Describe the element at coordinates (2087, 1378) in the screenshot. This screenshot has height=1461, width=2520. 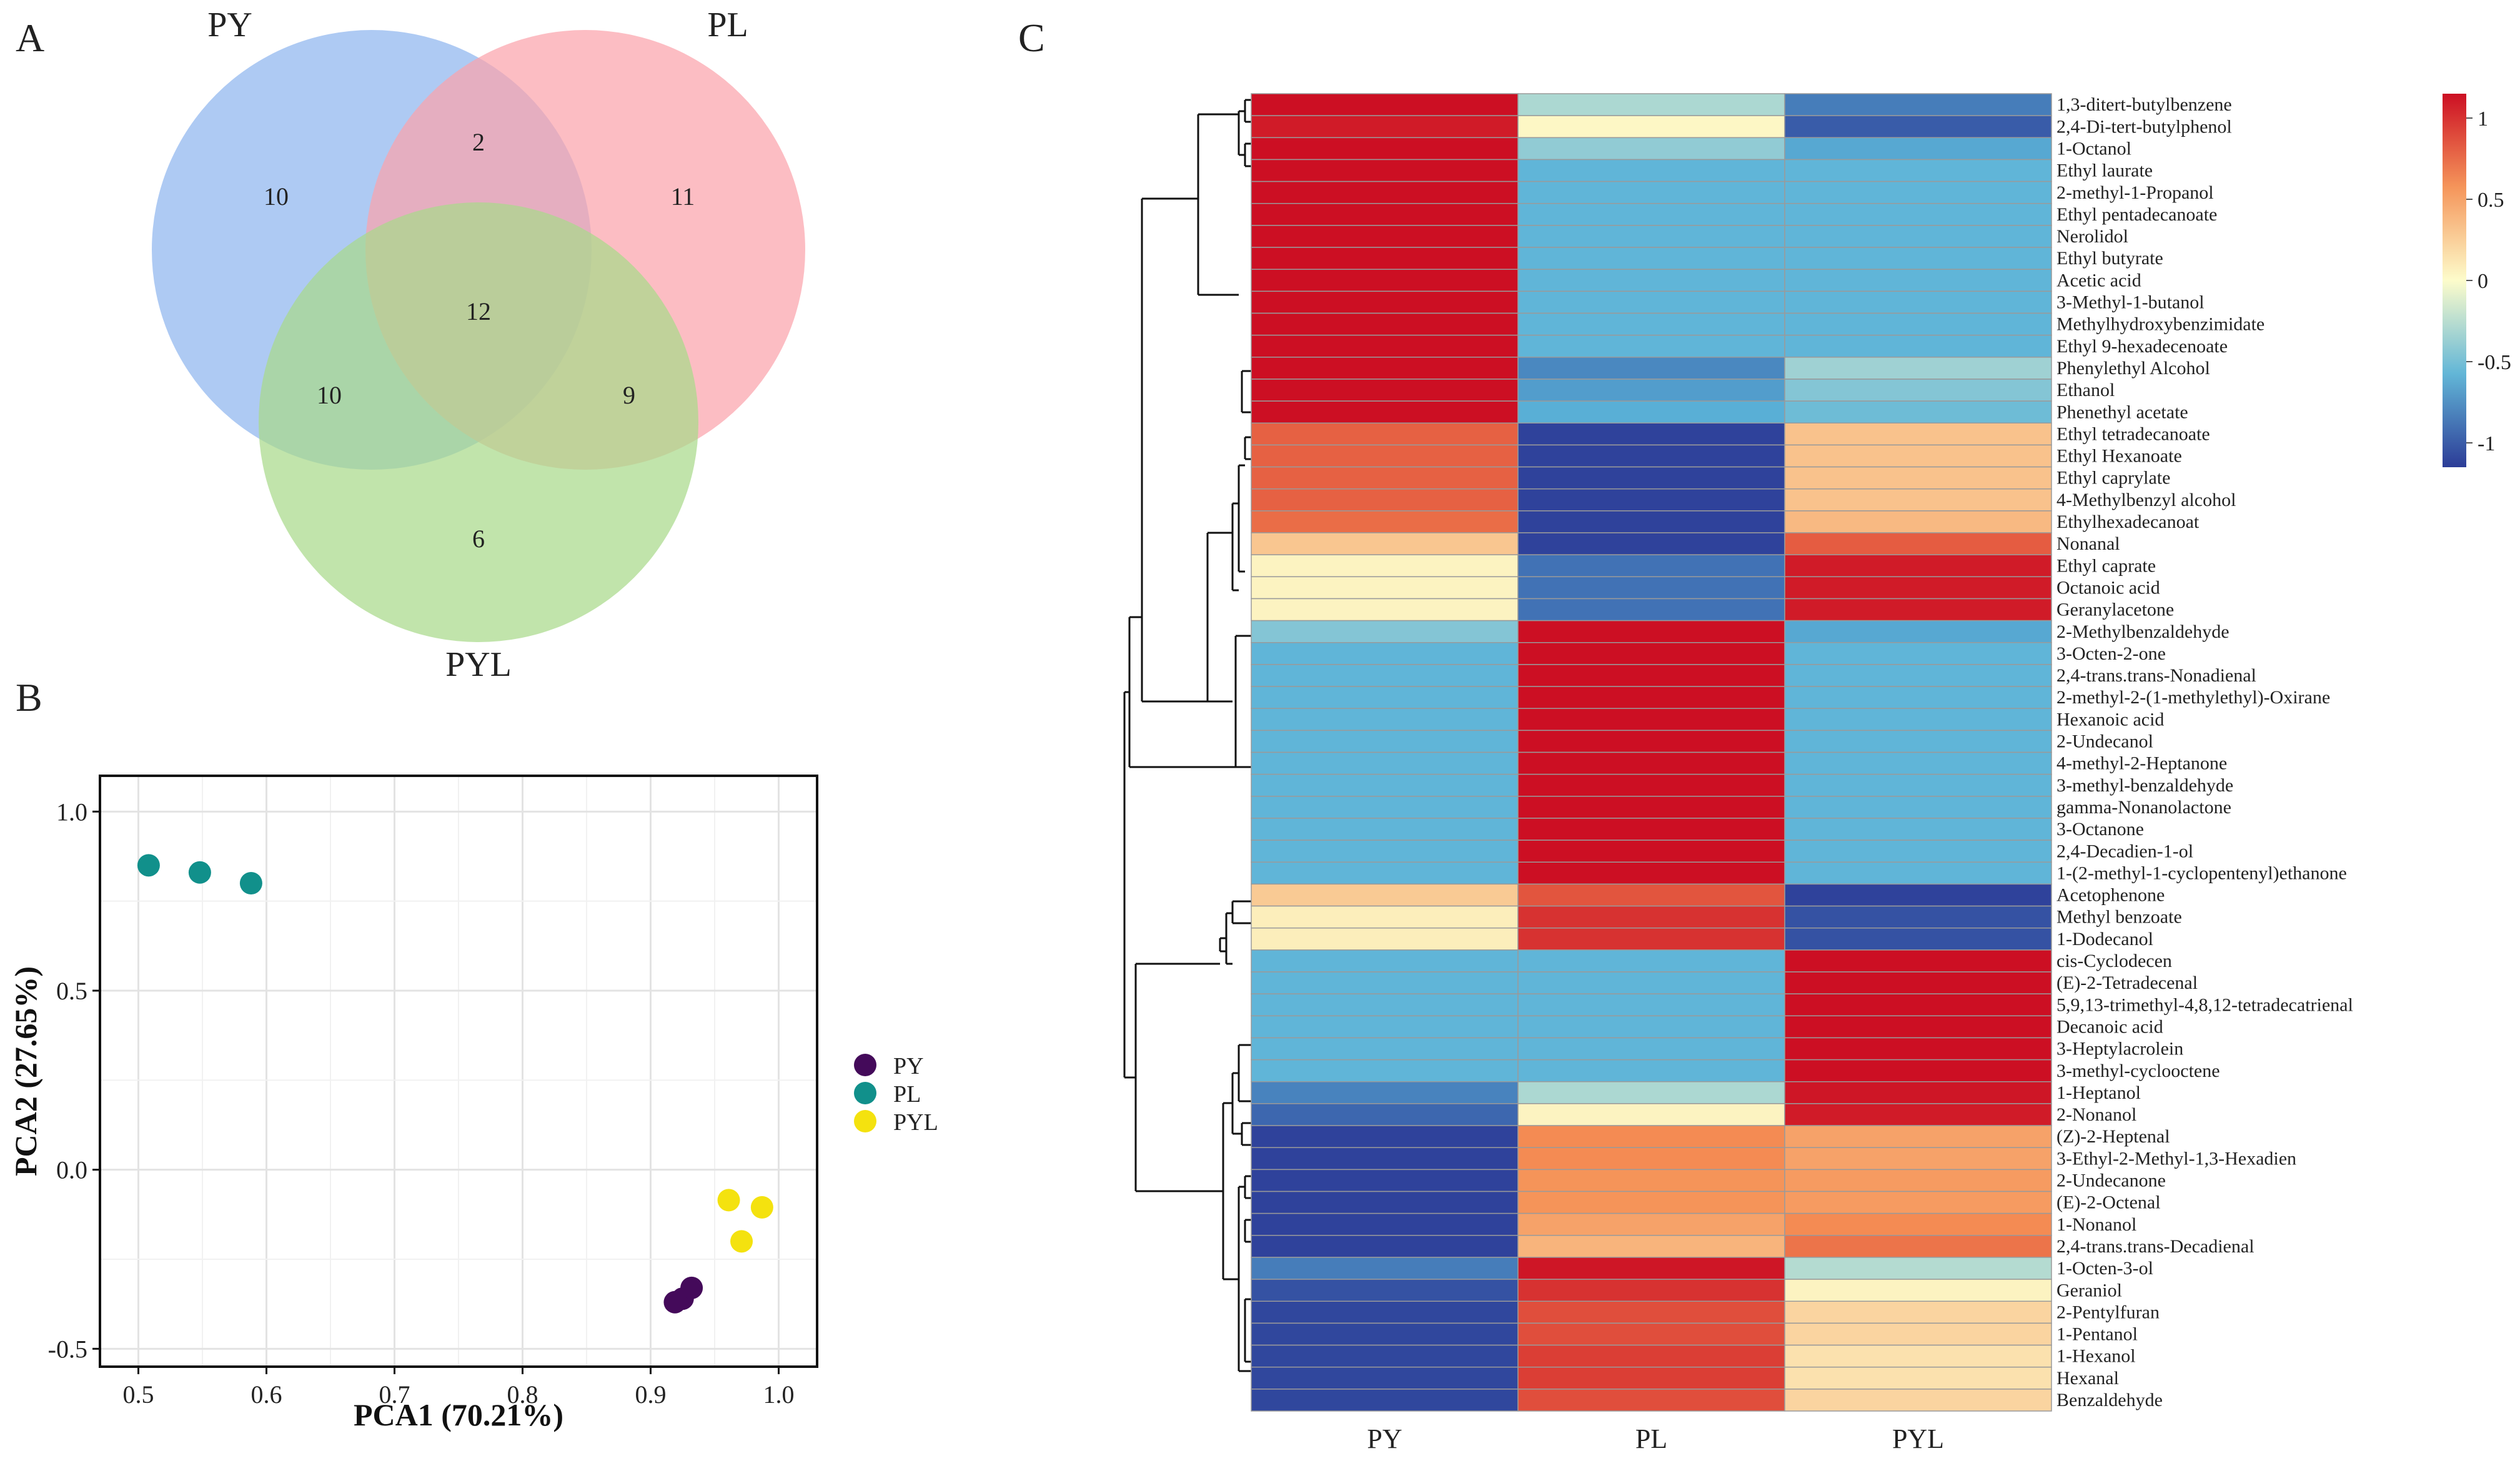
I see `heatmap-row-label: Hexanal` at that location.